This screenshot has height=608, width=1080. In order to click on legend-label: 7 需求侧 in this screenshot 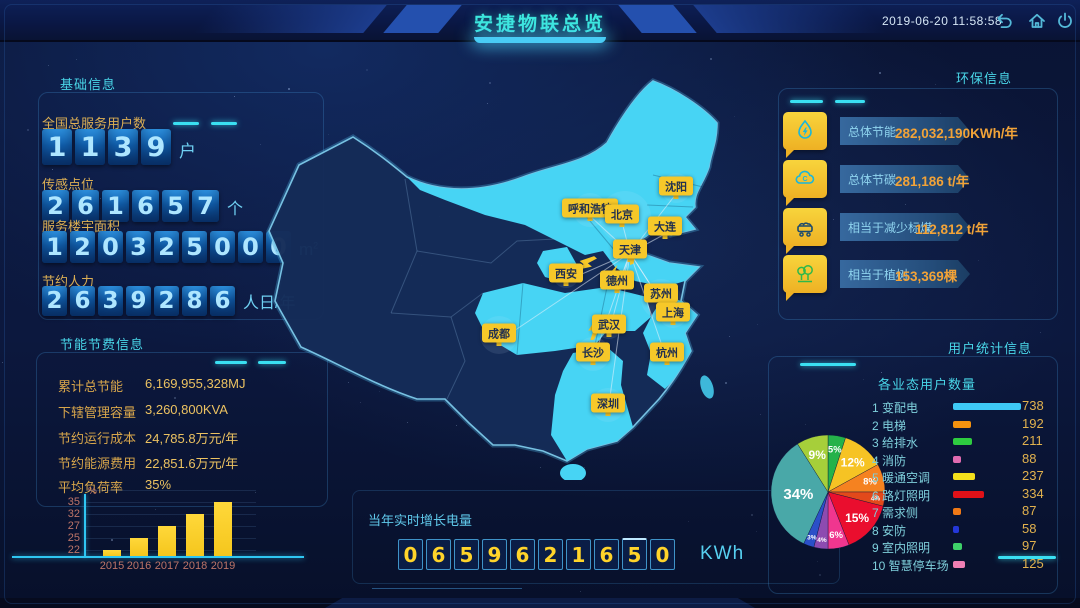, I will do `click(895, 513)`.